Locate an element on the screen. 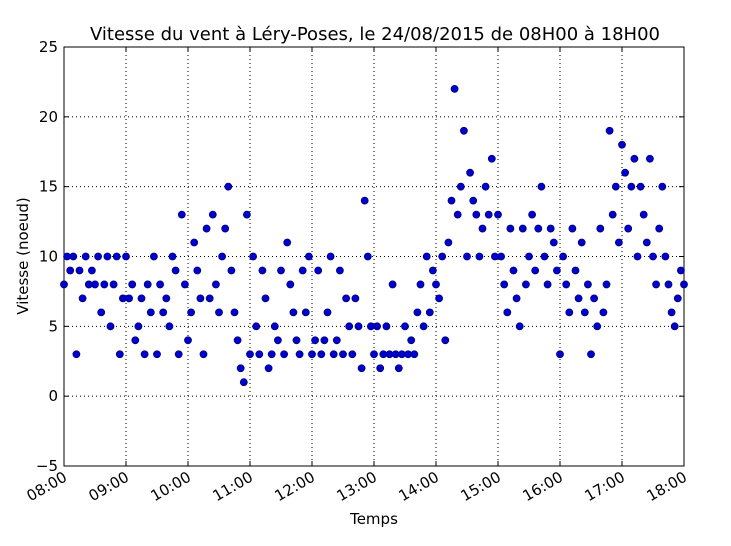 Image resolution: width=731 pixels, height=546 pixels. y-tick-label: −5 is located at coordinates (47, 466).